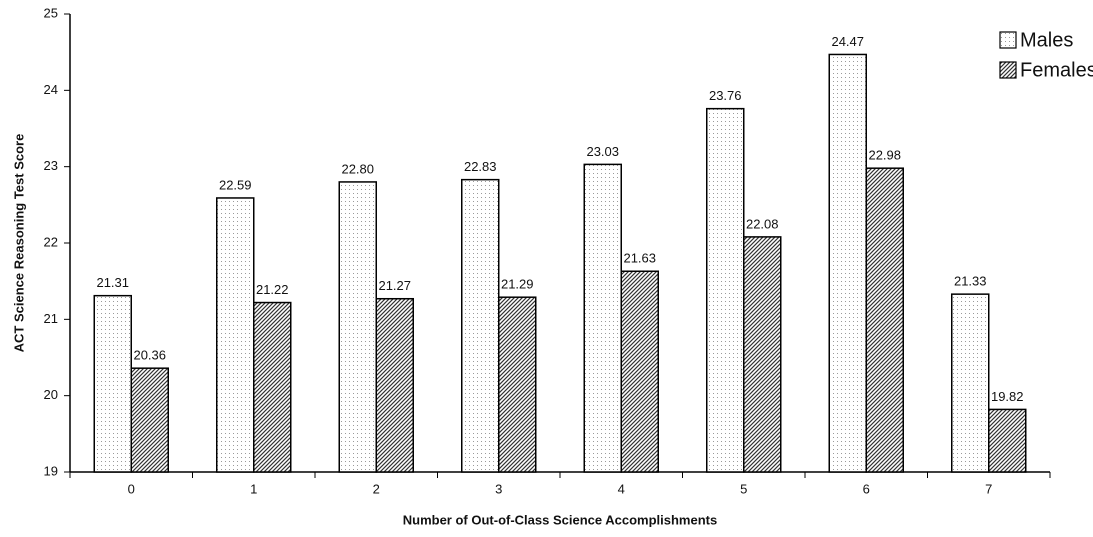  What do you see at coordinates (253, 488) in the screenshot?
I see `x-tick-label: 1` at bounding box center [253, 488].